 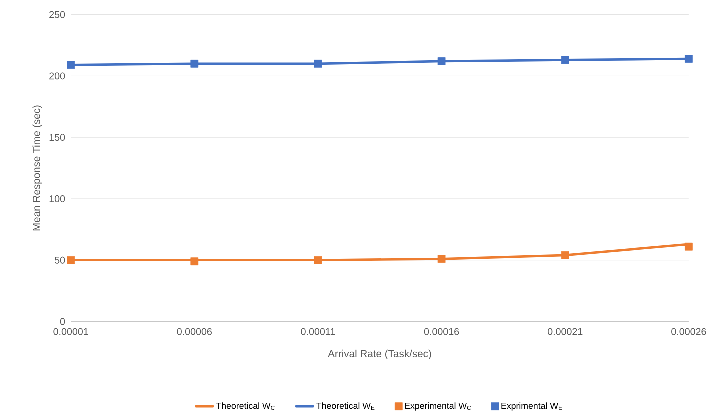 What do you see at coordinates (689, 332) in the screenshot?
I see `x-tick-label: 0.00026` at bounding box center [689, 332].